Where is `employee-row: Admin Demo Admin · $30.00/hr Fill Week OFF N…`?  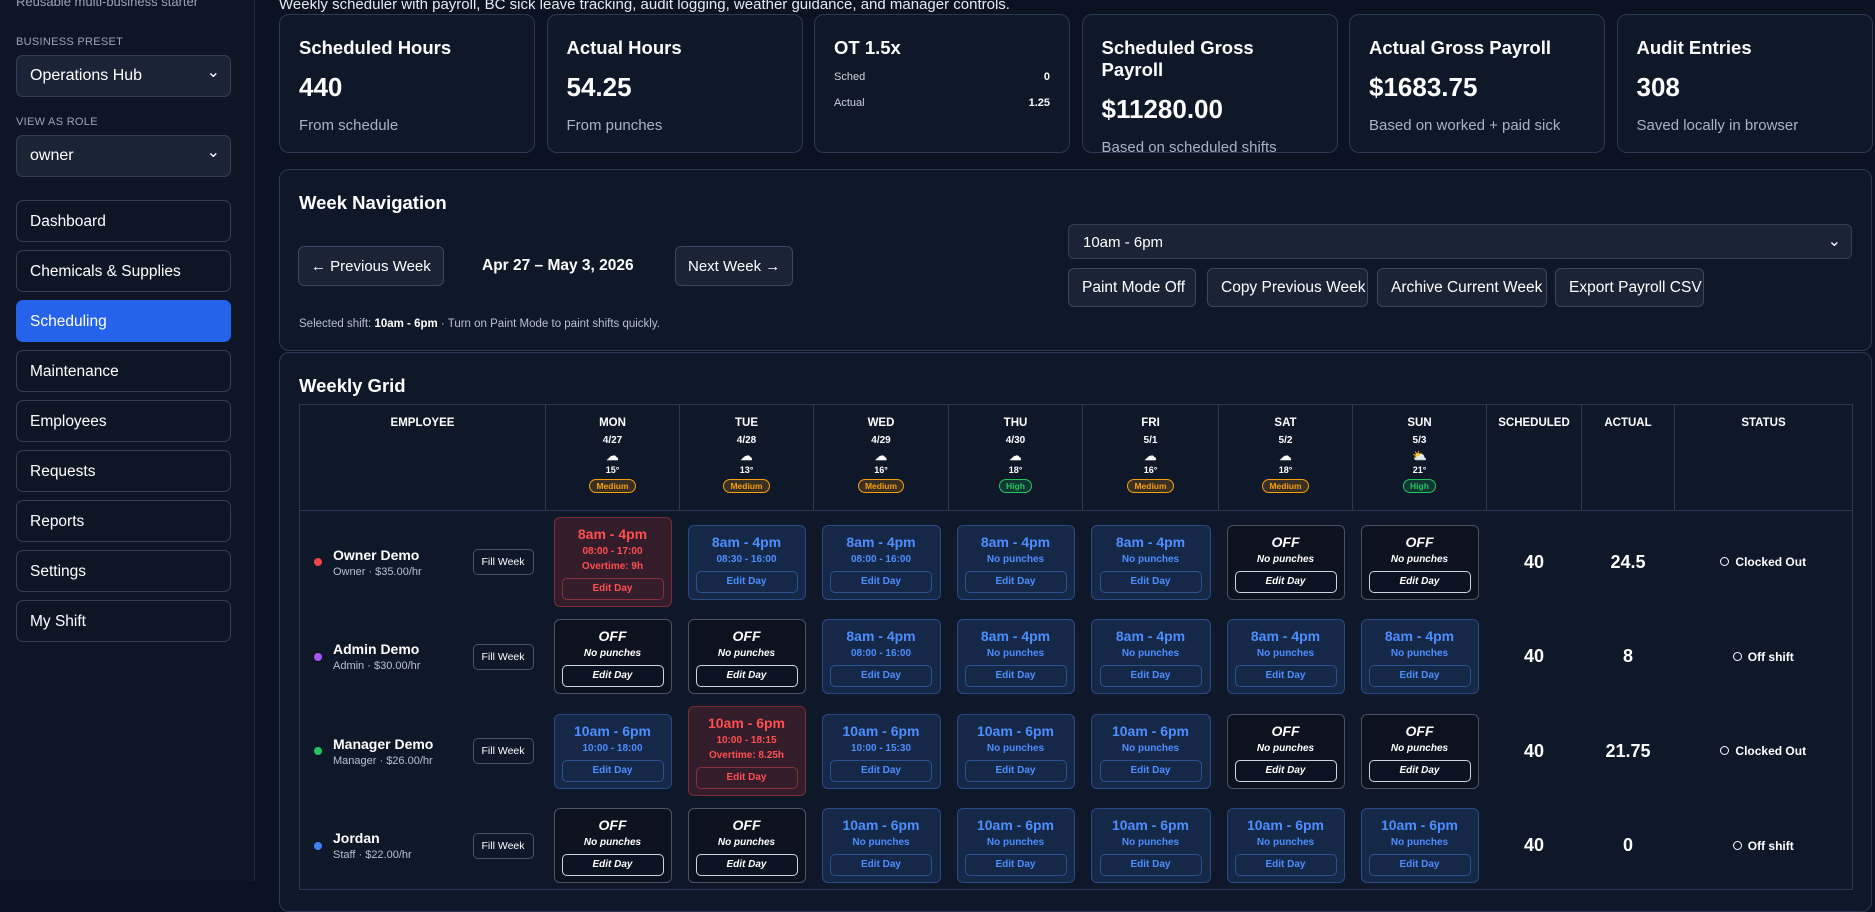
employee-row: Admin Demo Admin · $30.00/hr Fill Week OFF N… is located at coordinates (1076, 656).